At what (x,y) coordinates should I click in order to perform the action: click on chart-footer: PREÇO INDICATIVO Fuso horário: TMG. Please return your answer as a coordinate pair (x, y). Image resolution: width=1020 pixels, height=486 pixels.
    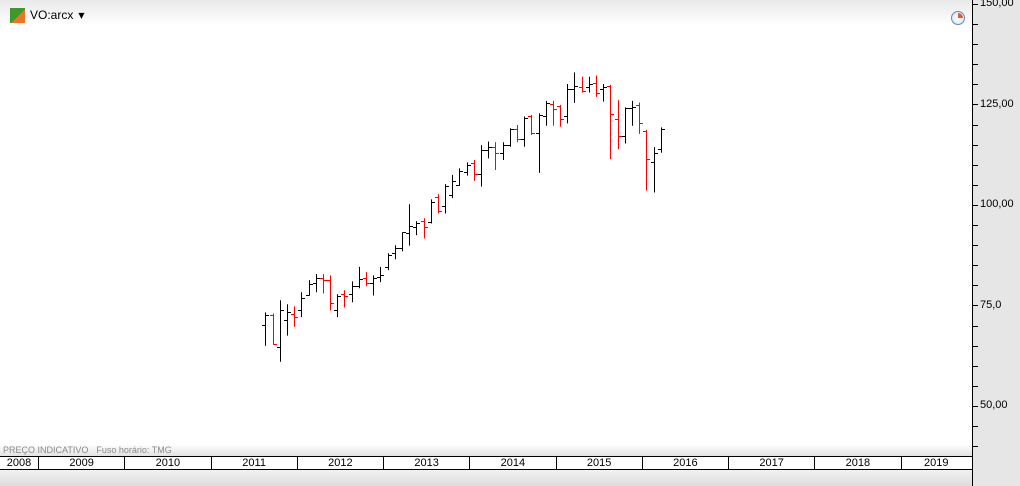
    Looking at the image, I should click on (486, 450).